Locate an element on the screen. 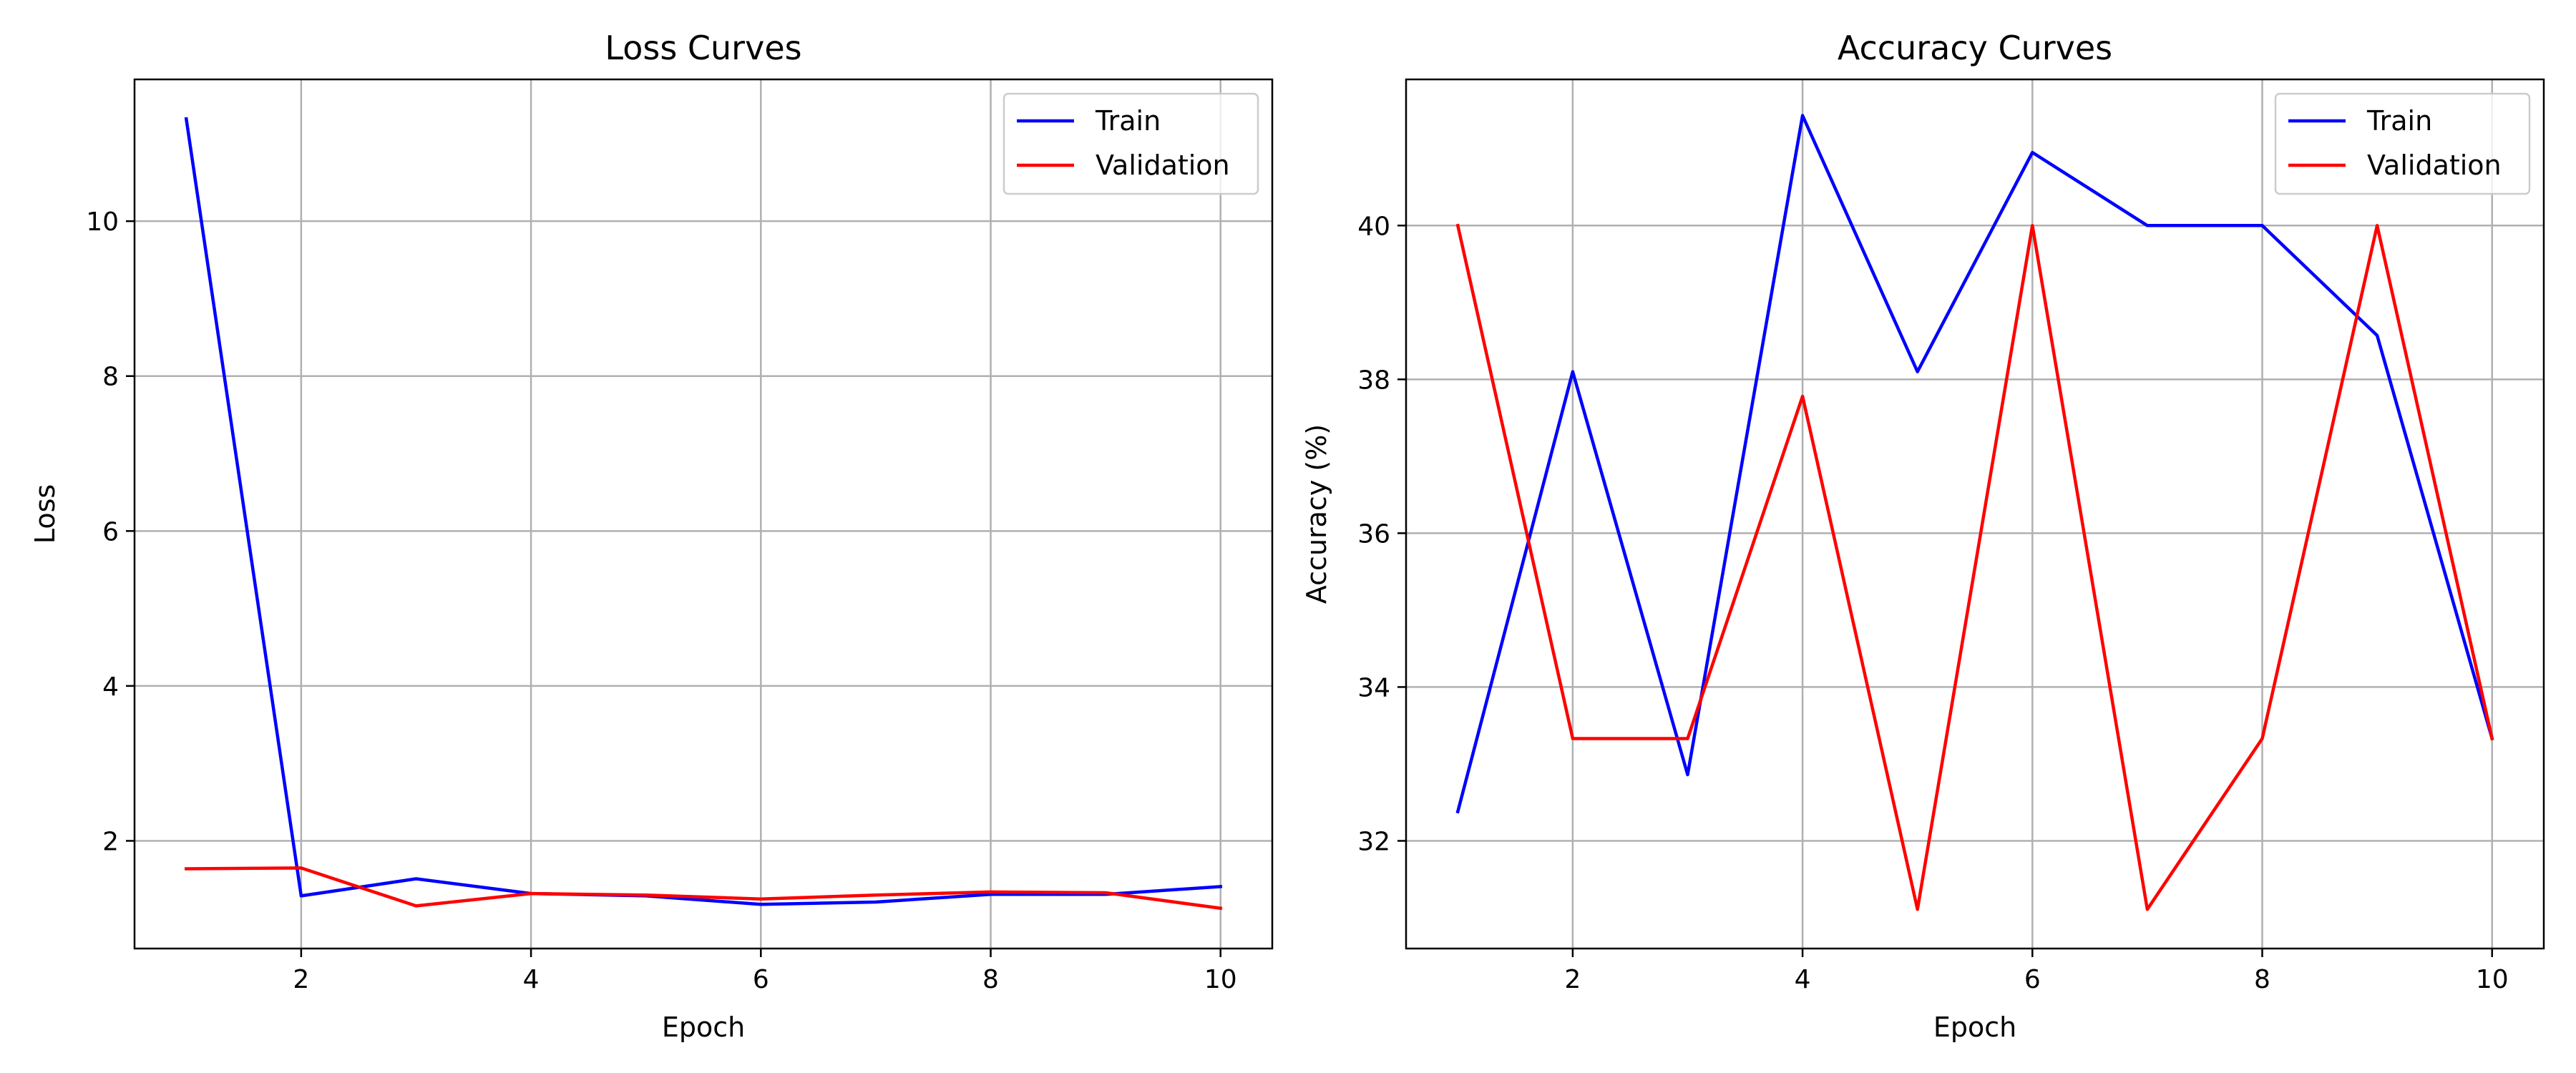  y-axis-label: Accuracy (%) is located at coordinates (1316, 514).